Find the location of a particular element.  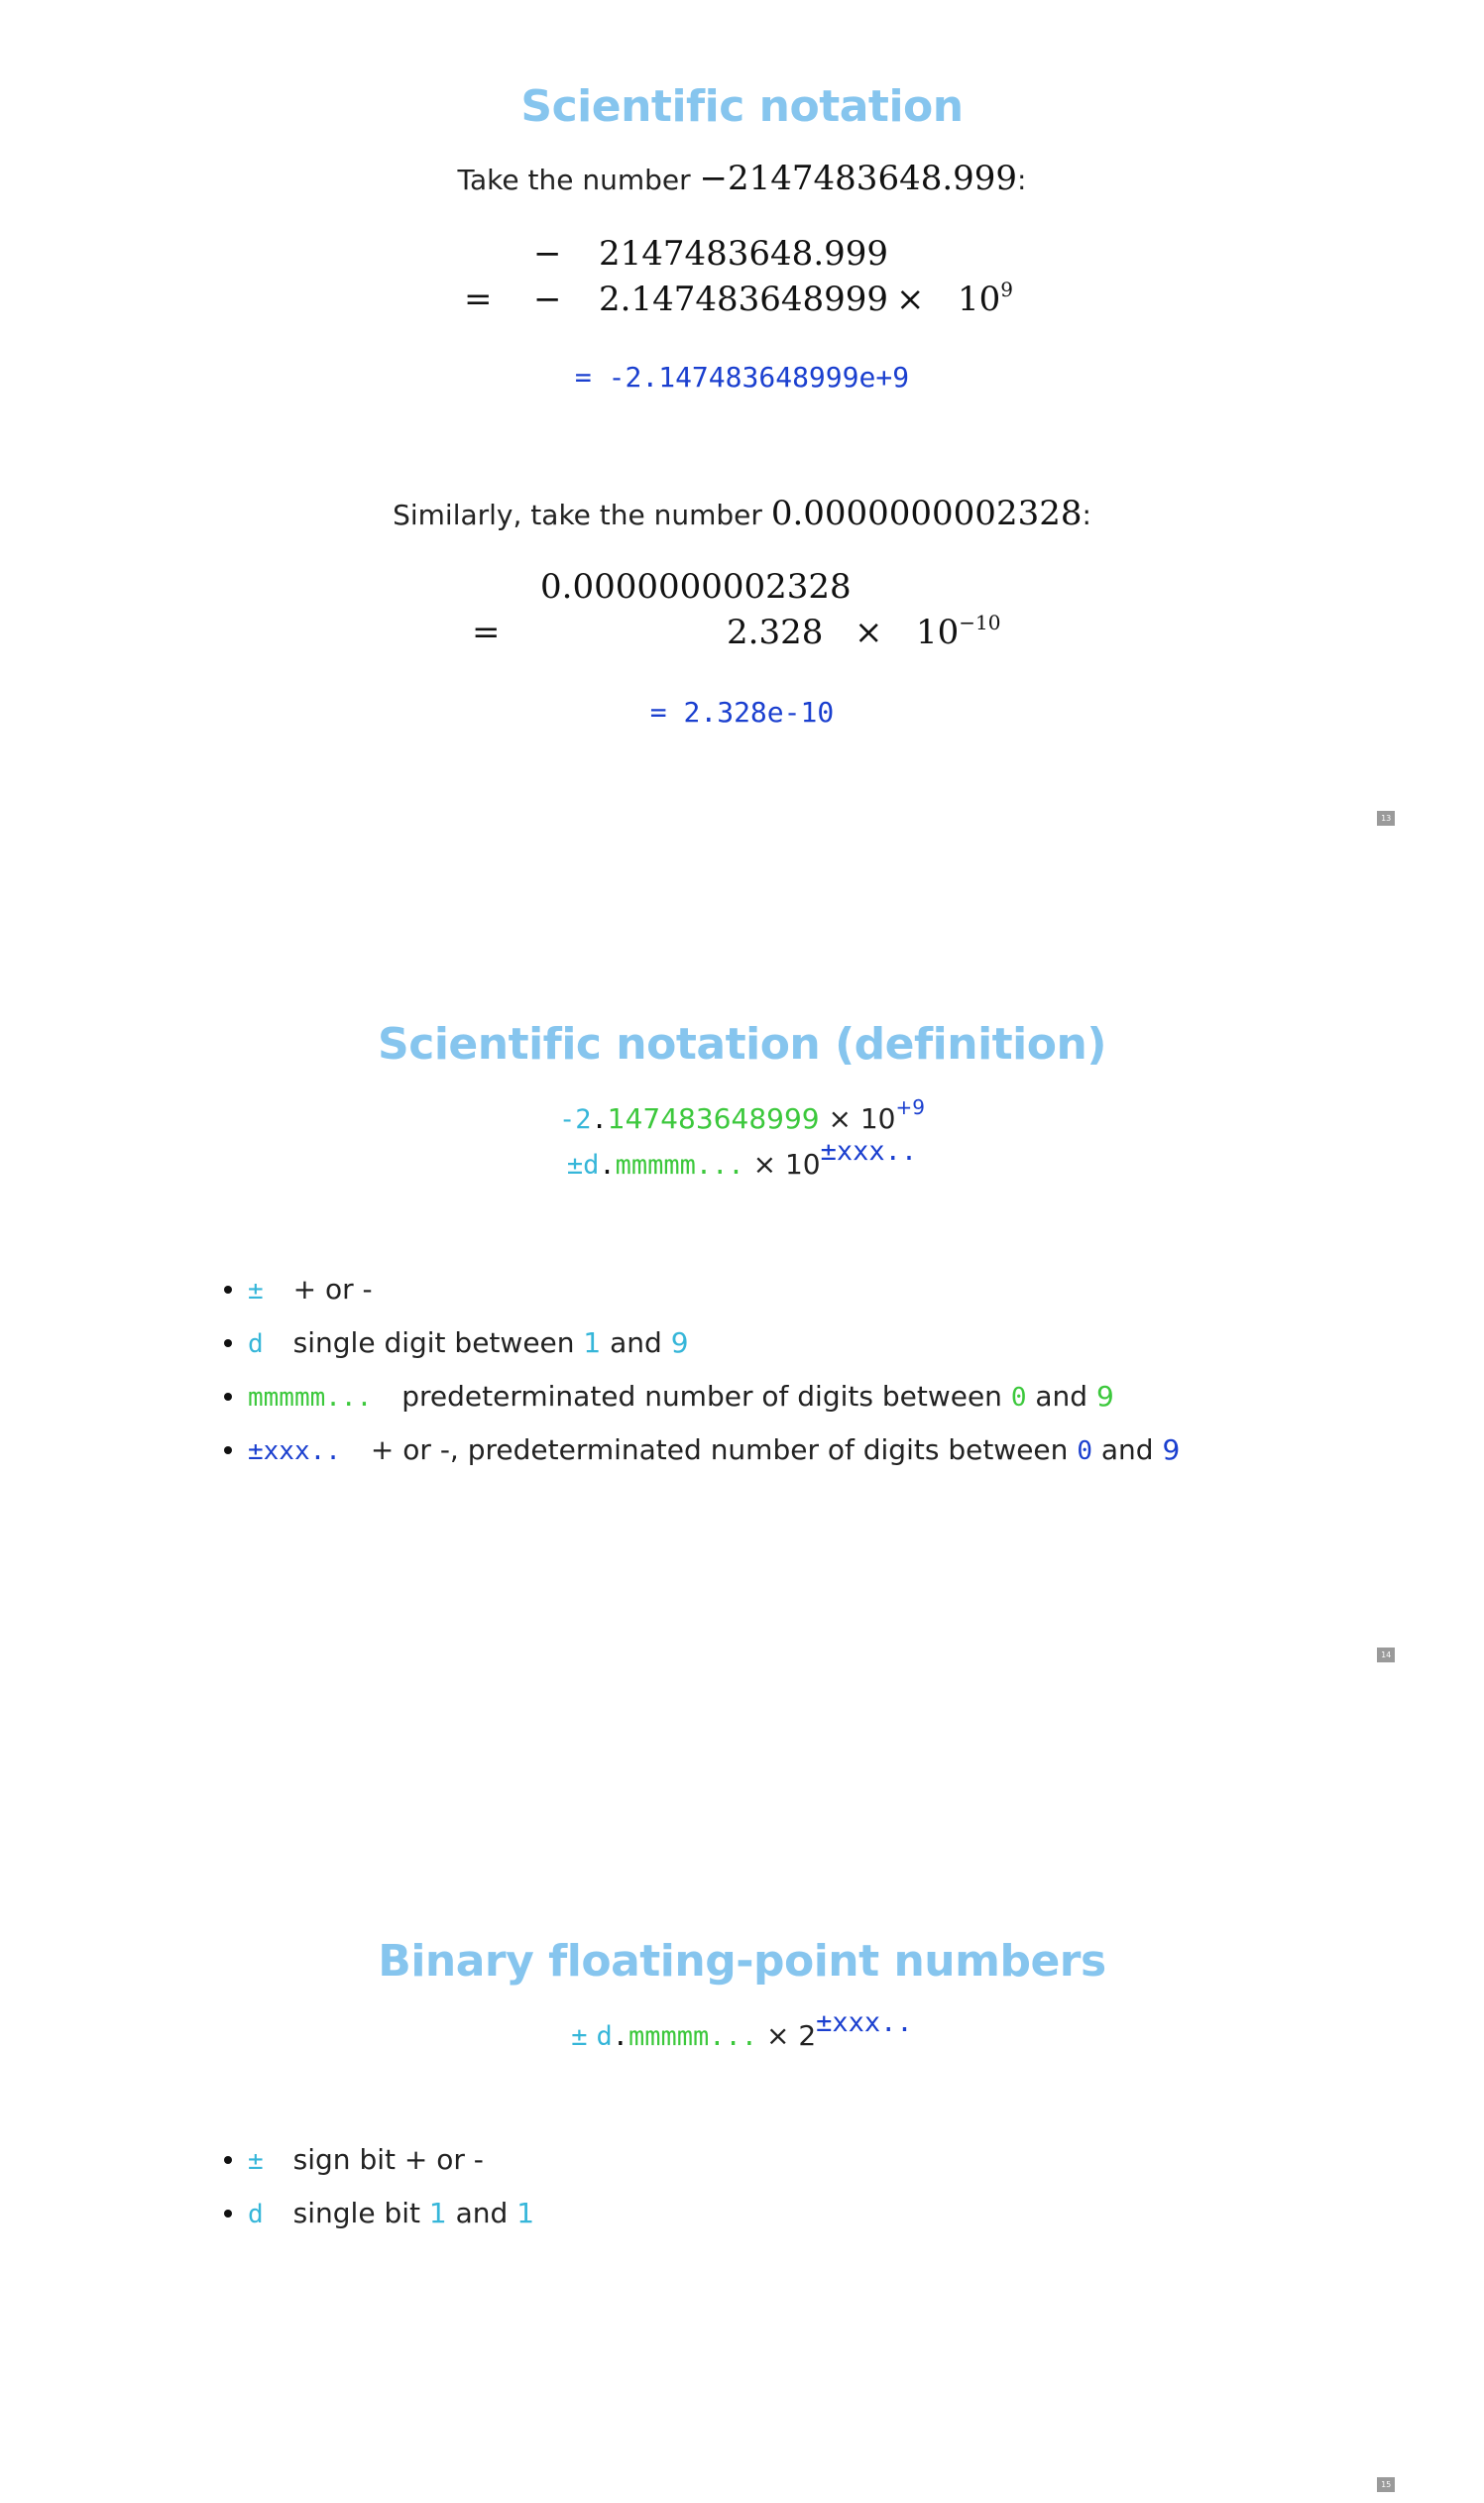

intro-suffix: : is located at coordinates (1022, 180).